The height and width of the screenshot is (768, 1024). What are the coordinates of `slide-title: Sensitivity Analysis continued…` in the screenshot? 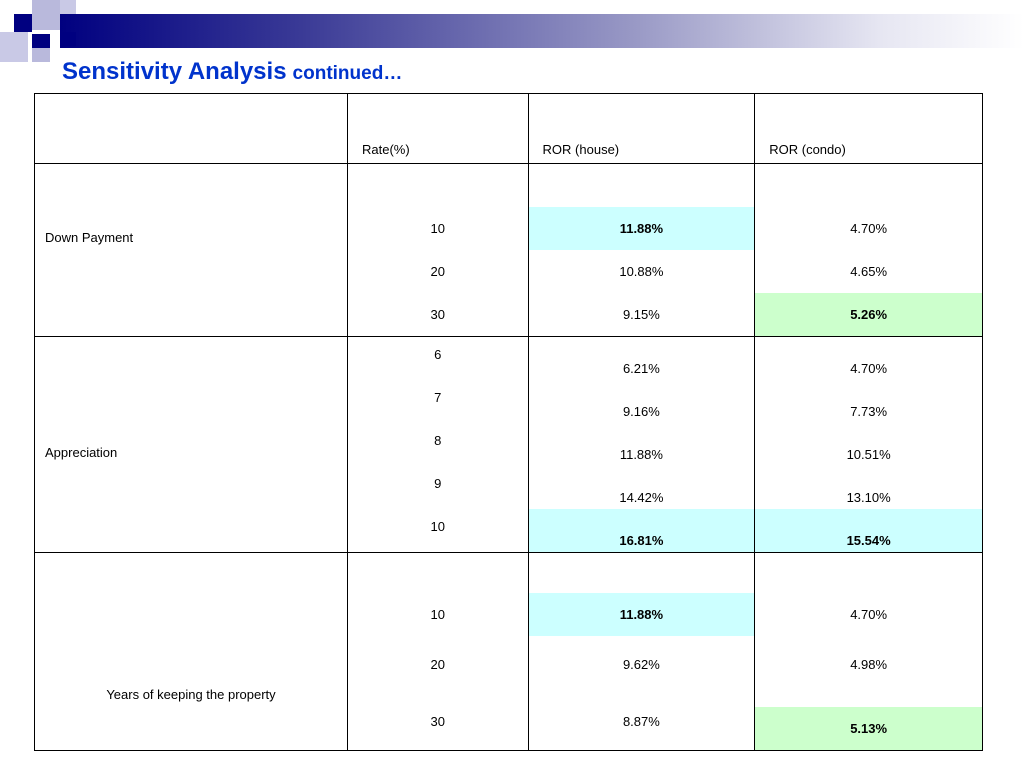 It's located at (232, 72).